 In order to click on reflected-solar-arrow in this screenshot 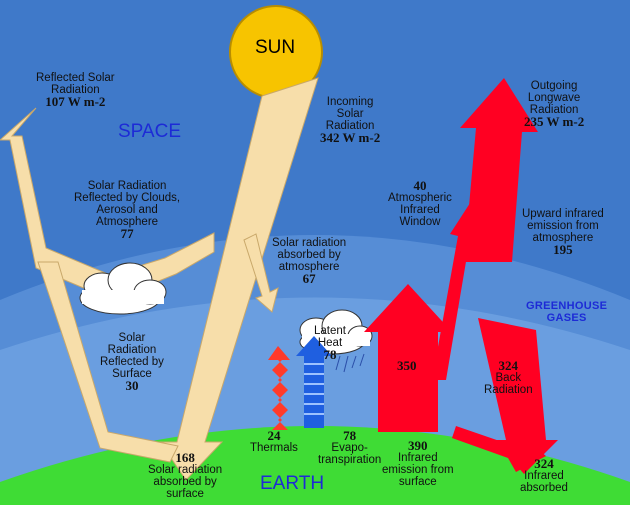, I will do `click(107, 204)`.